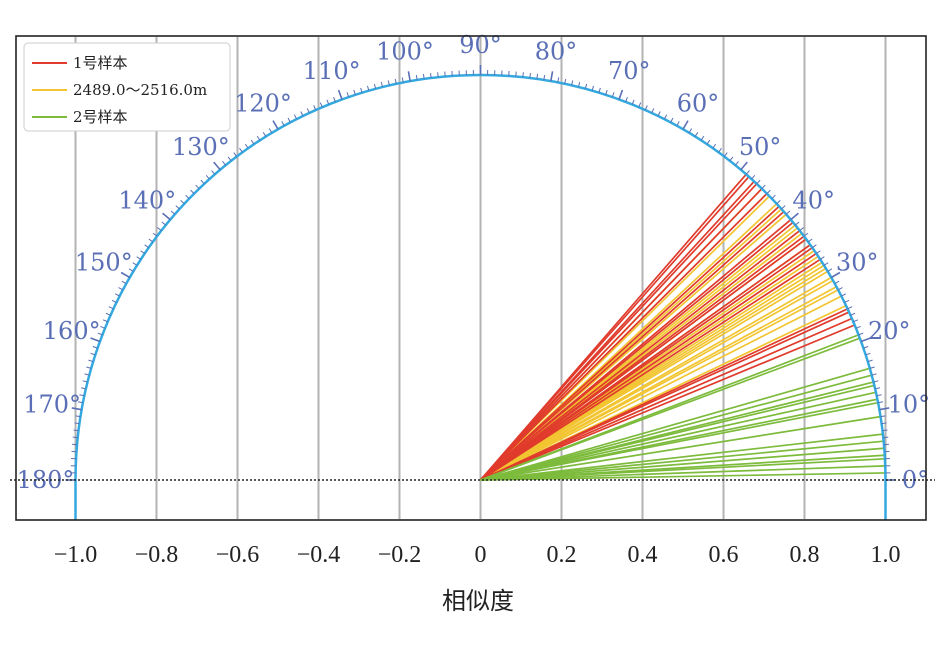  Describe the element at coordinates (147, 200) in the screenshot. I see `angle-label: 140°` at that location.